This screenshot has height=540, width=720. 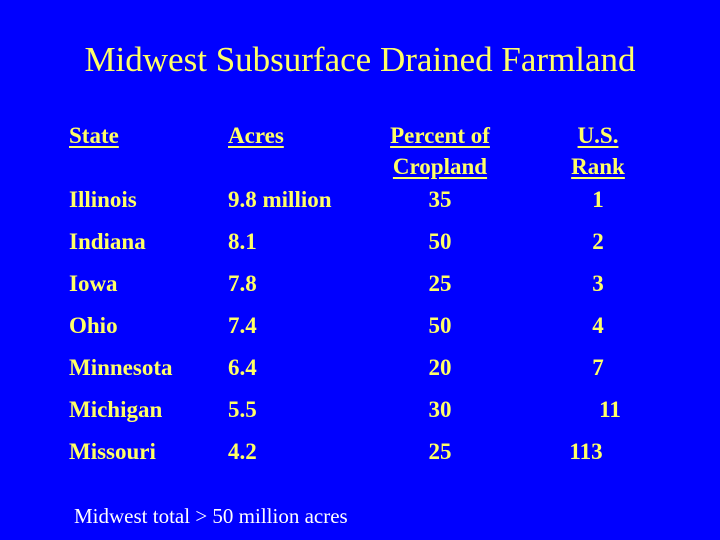 What do you see at coordinates (242, 367) in the screenshot?
I see `row-acres: 6.4` at bounding box center [242, 367].